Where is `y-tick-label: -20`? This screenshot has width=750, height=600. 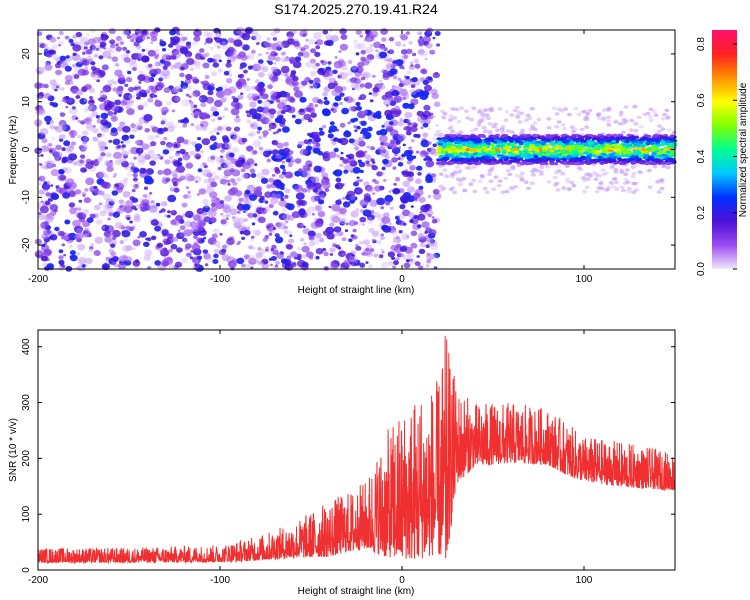 y-tick-label: -20 is located at coordinates (26, 244).